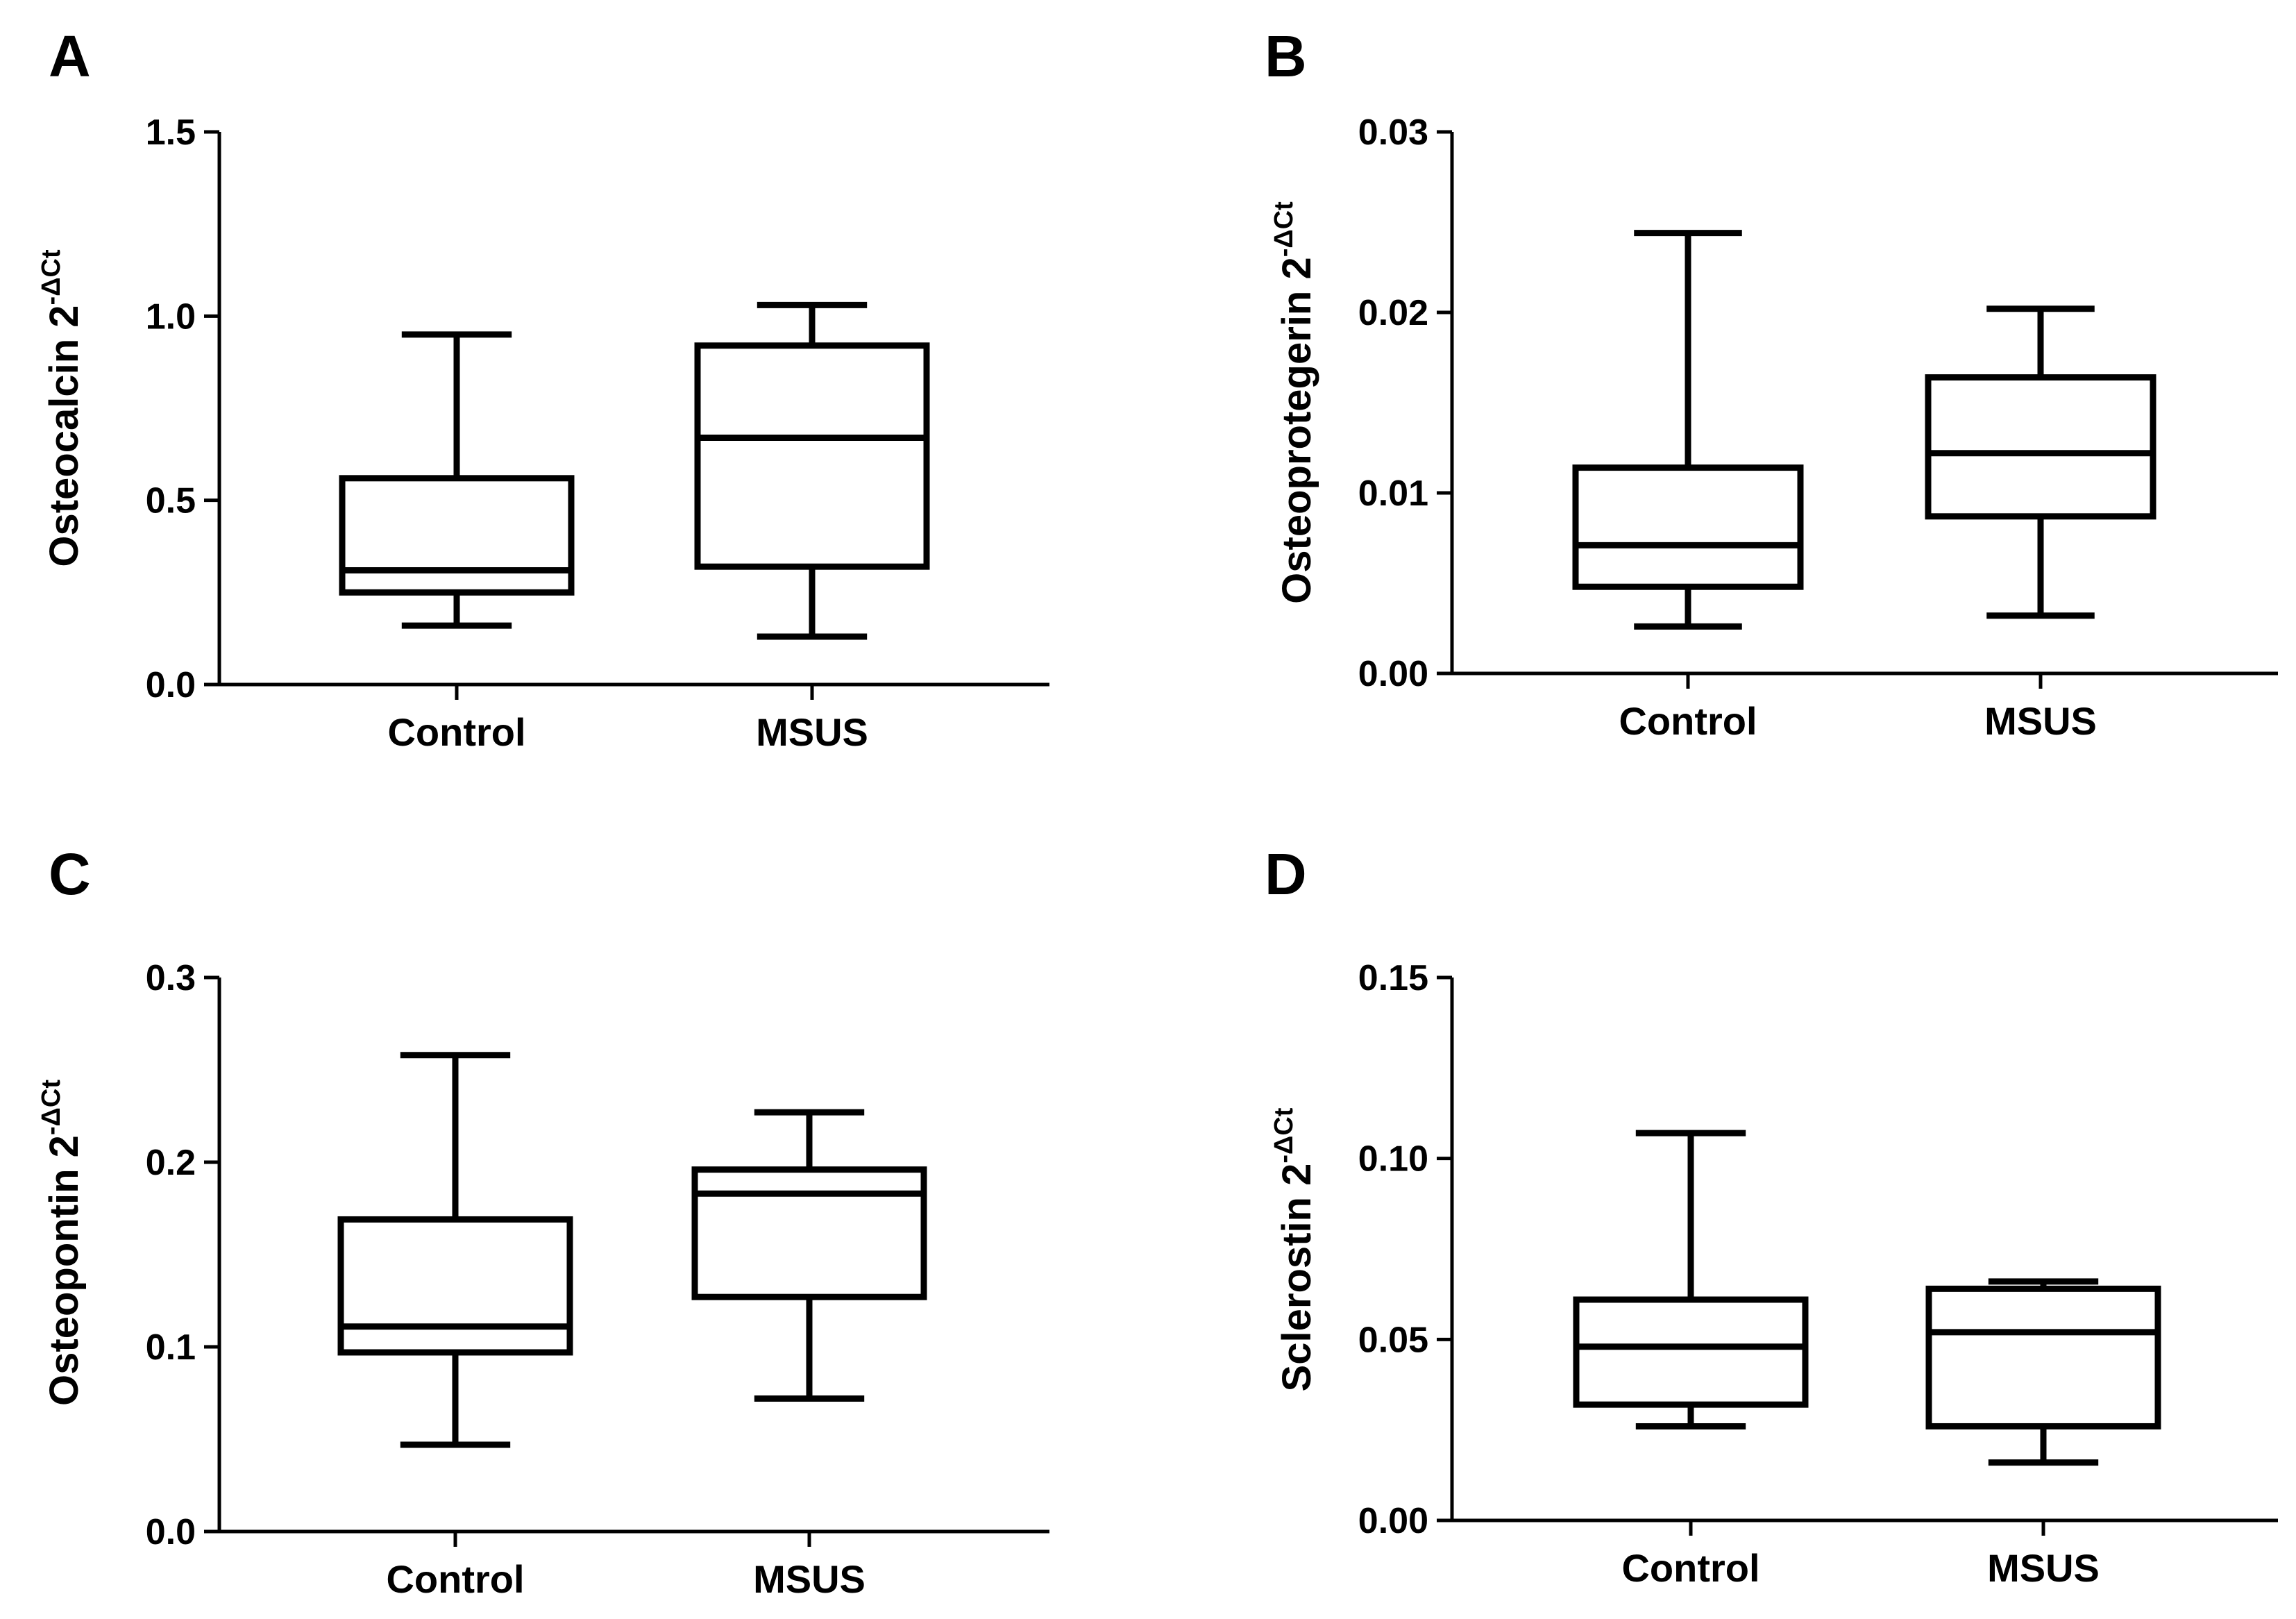 The height and width of the screenshot is (1619, 2296). I want to click on y-axis-title: Osteocalcin 2-ΔCt, so click(62, 408).